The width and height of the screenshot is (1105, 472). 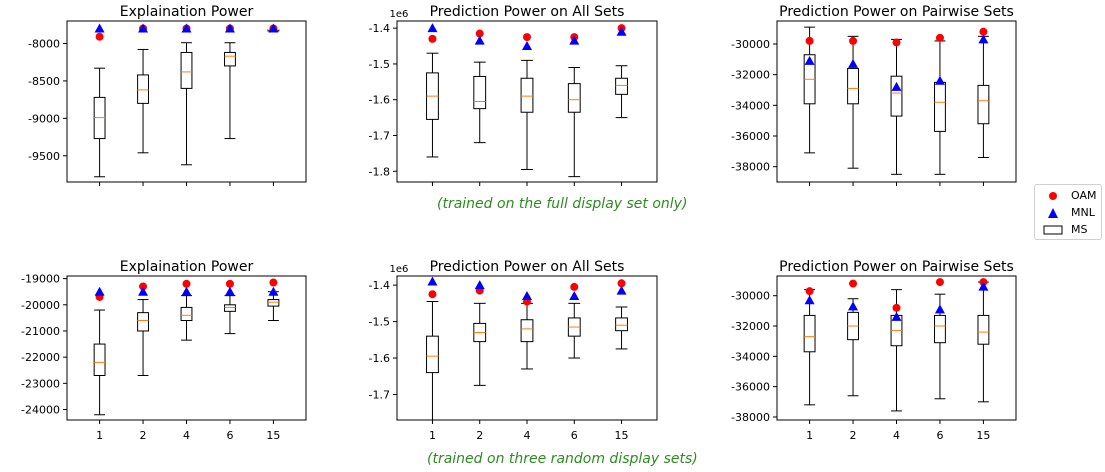 What do you see at coordinates (44, 118) in the screenshot?
I see `y-tick-label: -9000` at bounding box center [44, 118].